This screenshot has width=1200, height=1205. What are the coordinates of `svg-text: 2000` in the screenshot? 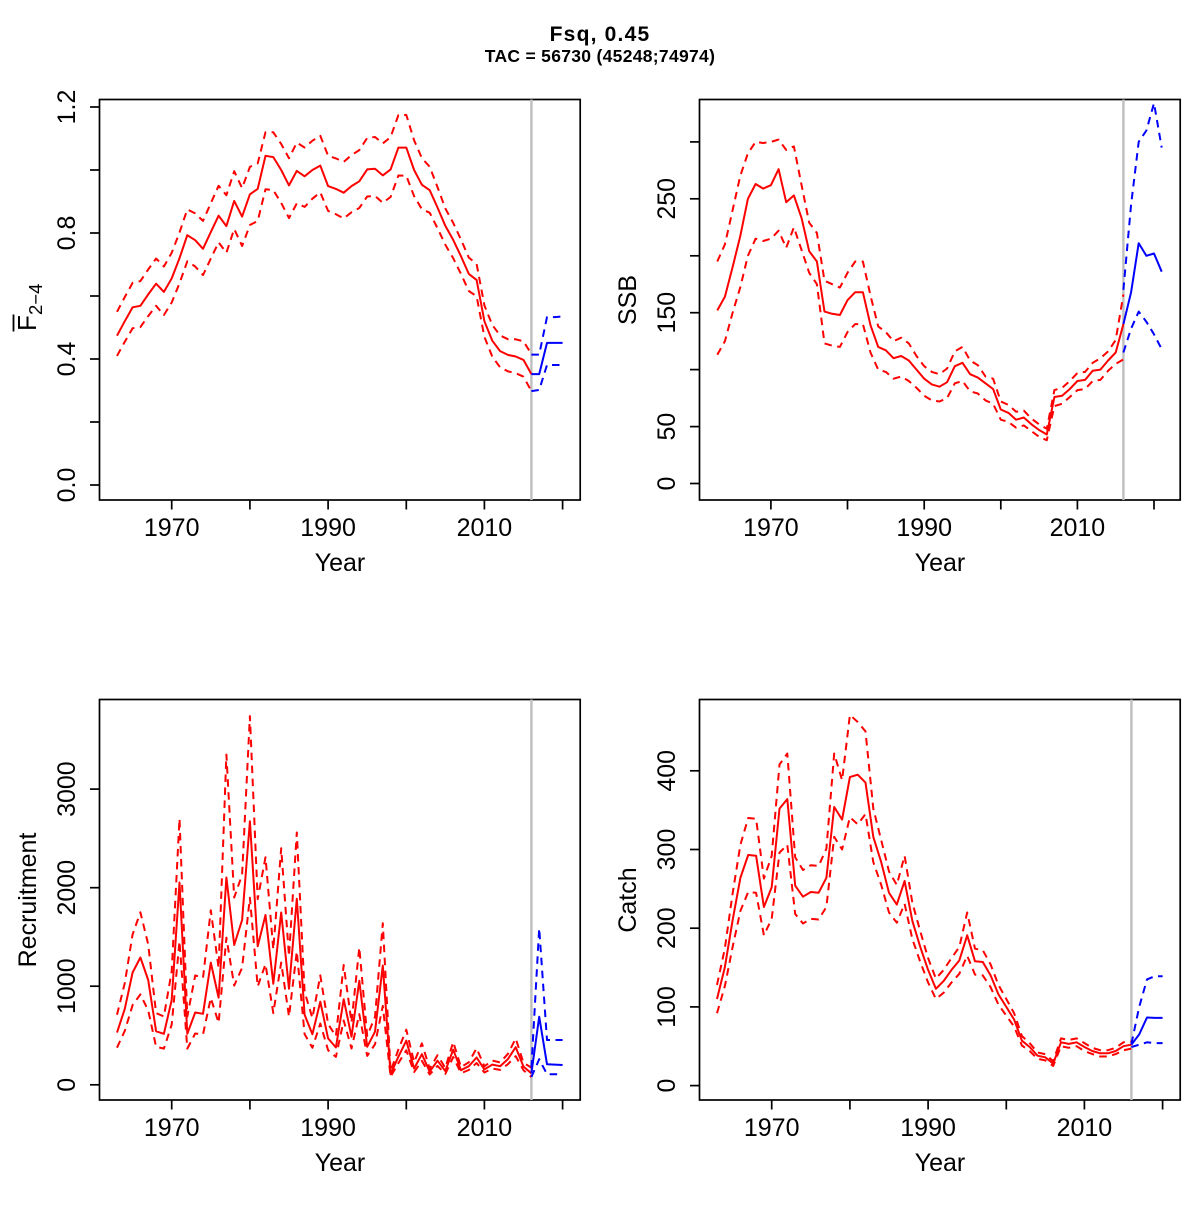 It's located at (67, 888).